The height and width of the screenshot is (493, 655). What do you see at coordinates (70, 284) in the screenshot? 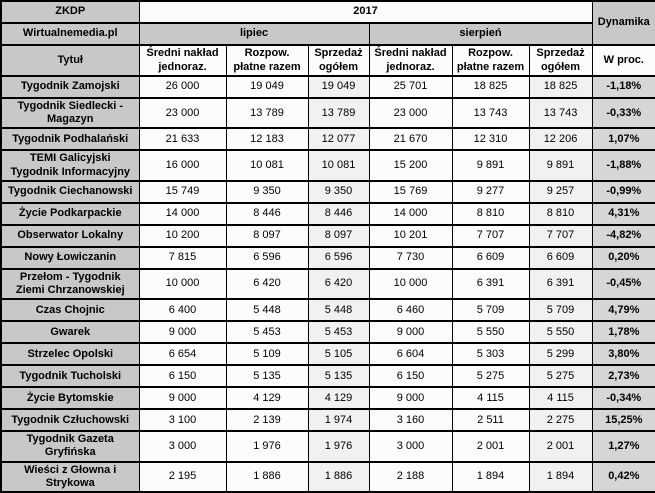
I see `newspaper-title: Przełom - Tygodnik Ziemi Chrzanowskiej` at bounding box center [70, 284].